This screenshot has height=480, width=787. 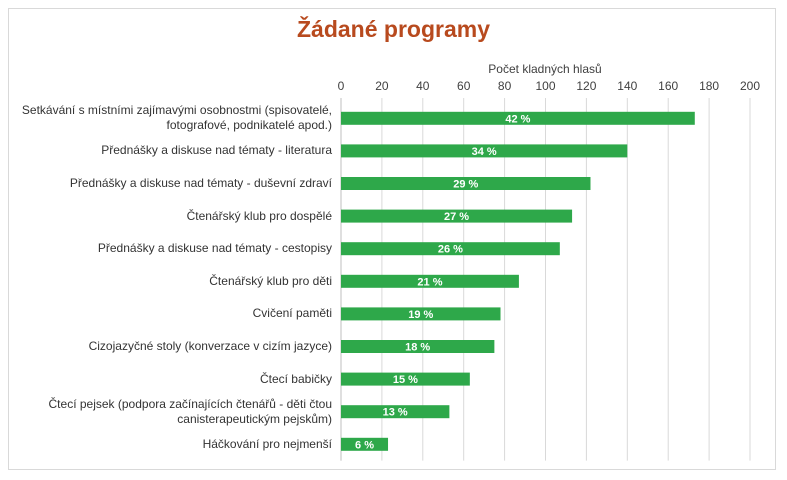 I want to click on data-label: 19 %, so click(x=420, y=315).